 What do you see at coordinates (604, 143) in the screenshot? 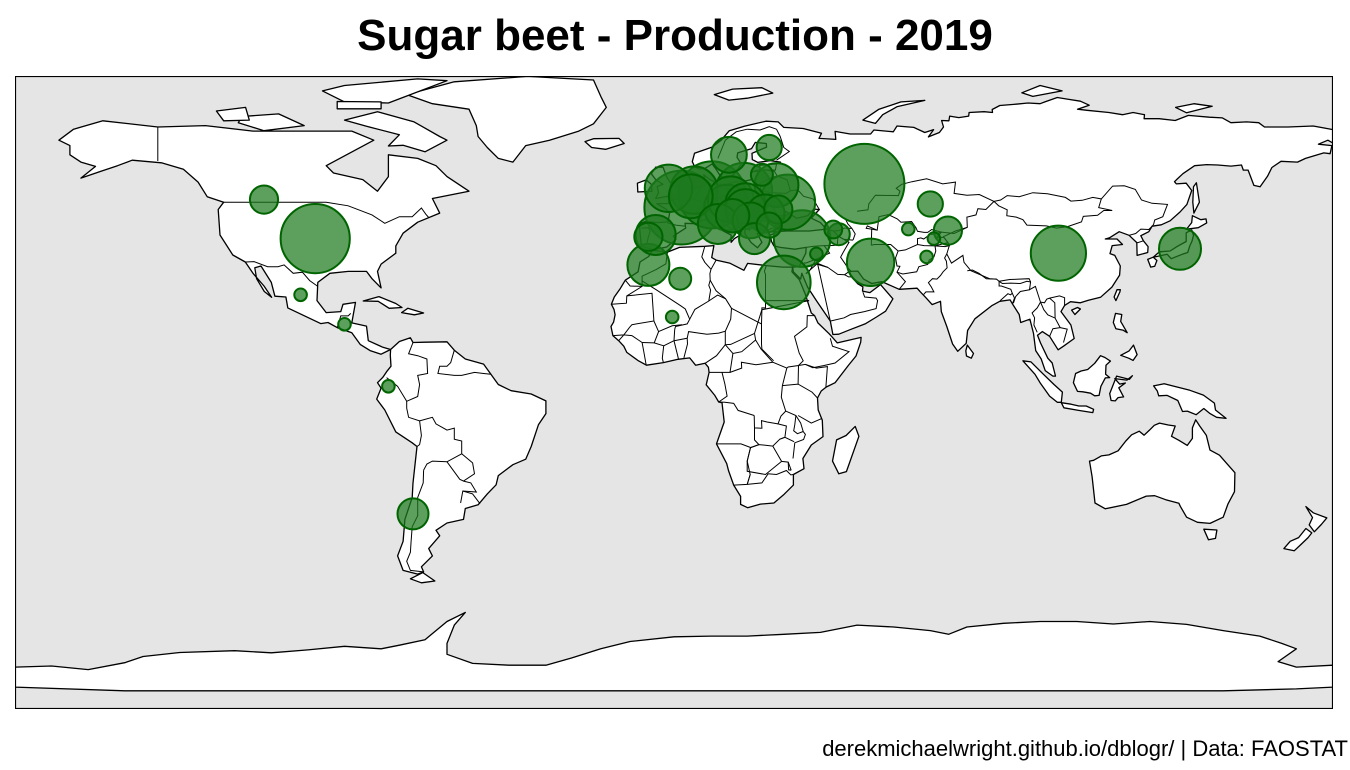
I see `landmass-iceland` at bounding box center [604, 143].